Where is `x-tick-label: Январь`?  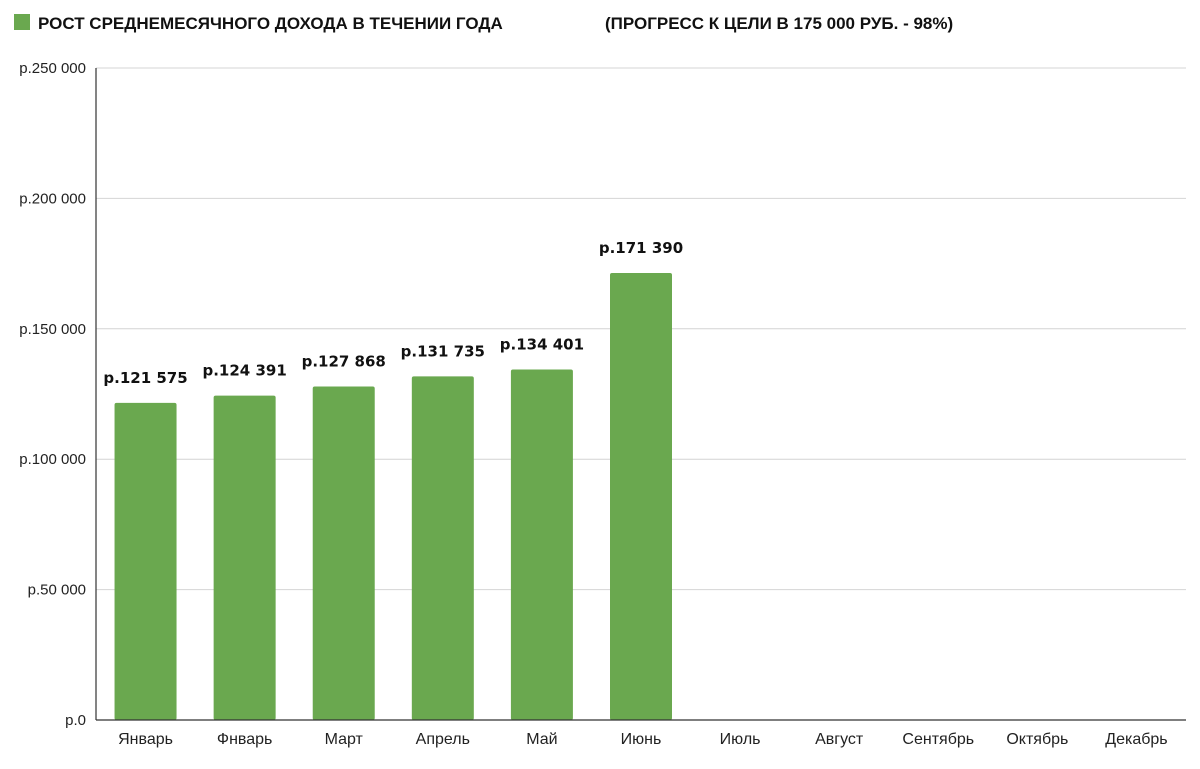 x-tick-label: Январь is located at coordinates (145, 739).